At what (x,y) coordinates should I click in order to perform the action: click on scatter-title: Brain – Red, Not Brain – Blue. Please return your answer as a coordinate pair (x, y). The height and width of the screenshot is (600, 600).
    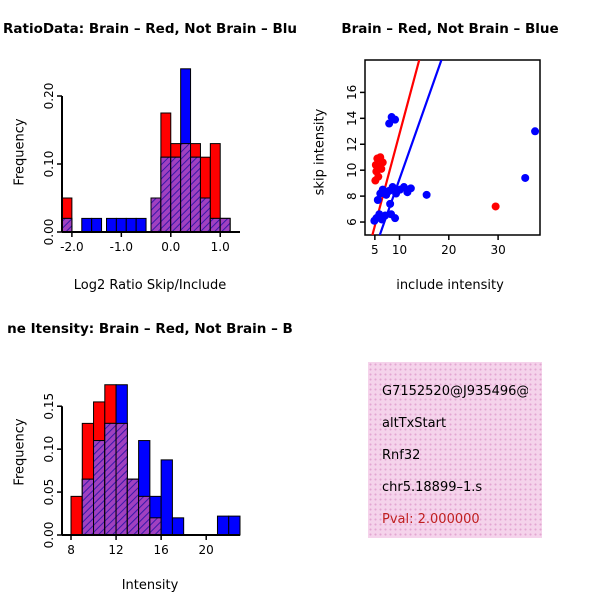
    Looking at the image, I should click on (450, 29).